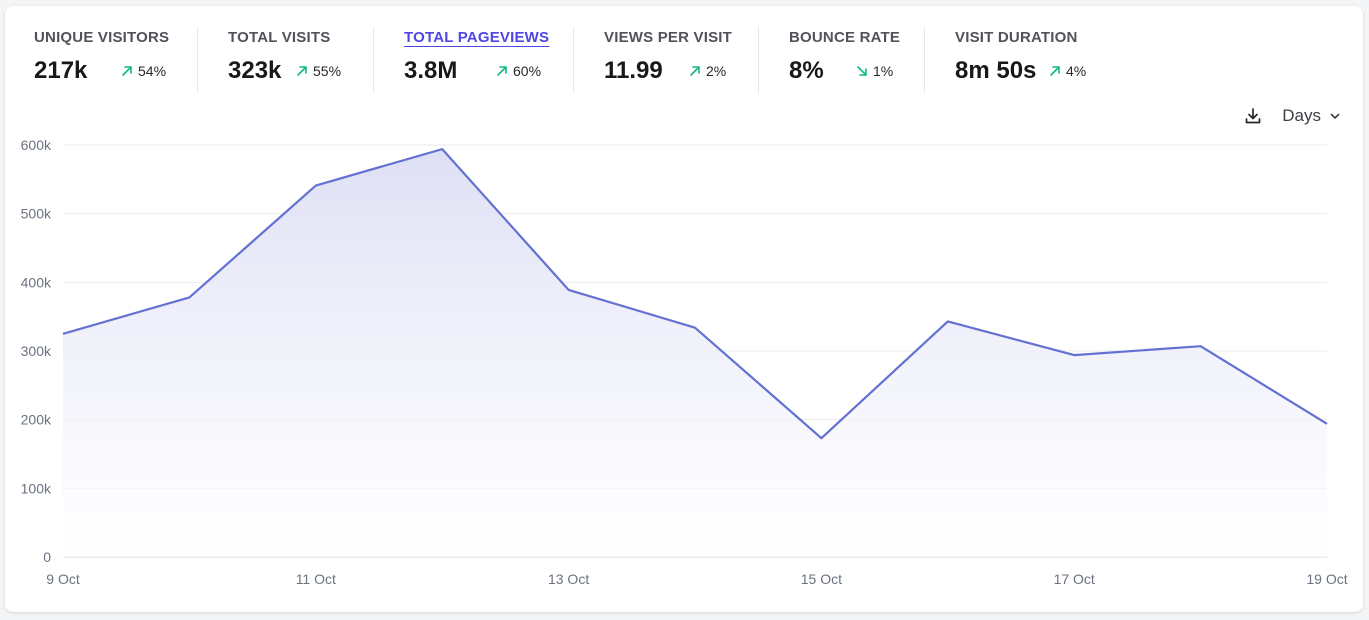 This screenshot has height=620, width=1369. What do you see at coordinates (821, 579) in the screenshot?
I see `x-tick-label: 15 Oct` at bounding box center [821, 579].